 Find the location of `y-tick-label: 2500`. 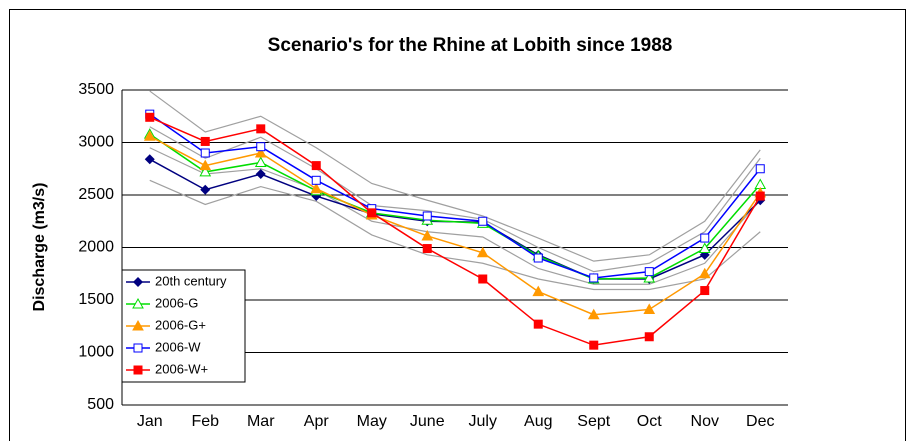

y-tick-label: 2500 is located at coordinates (96, 194).